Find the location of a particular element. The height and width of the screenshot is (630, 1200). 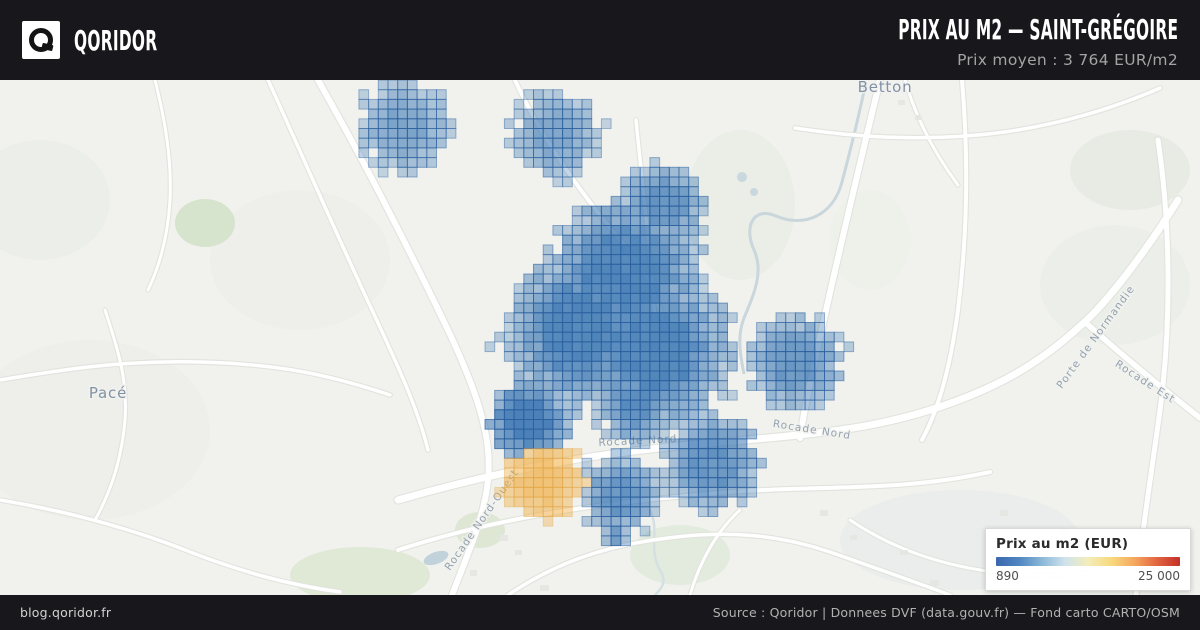

legend-min: 890 is located at coordinates (1007, 576).